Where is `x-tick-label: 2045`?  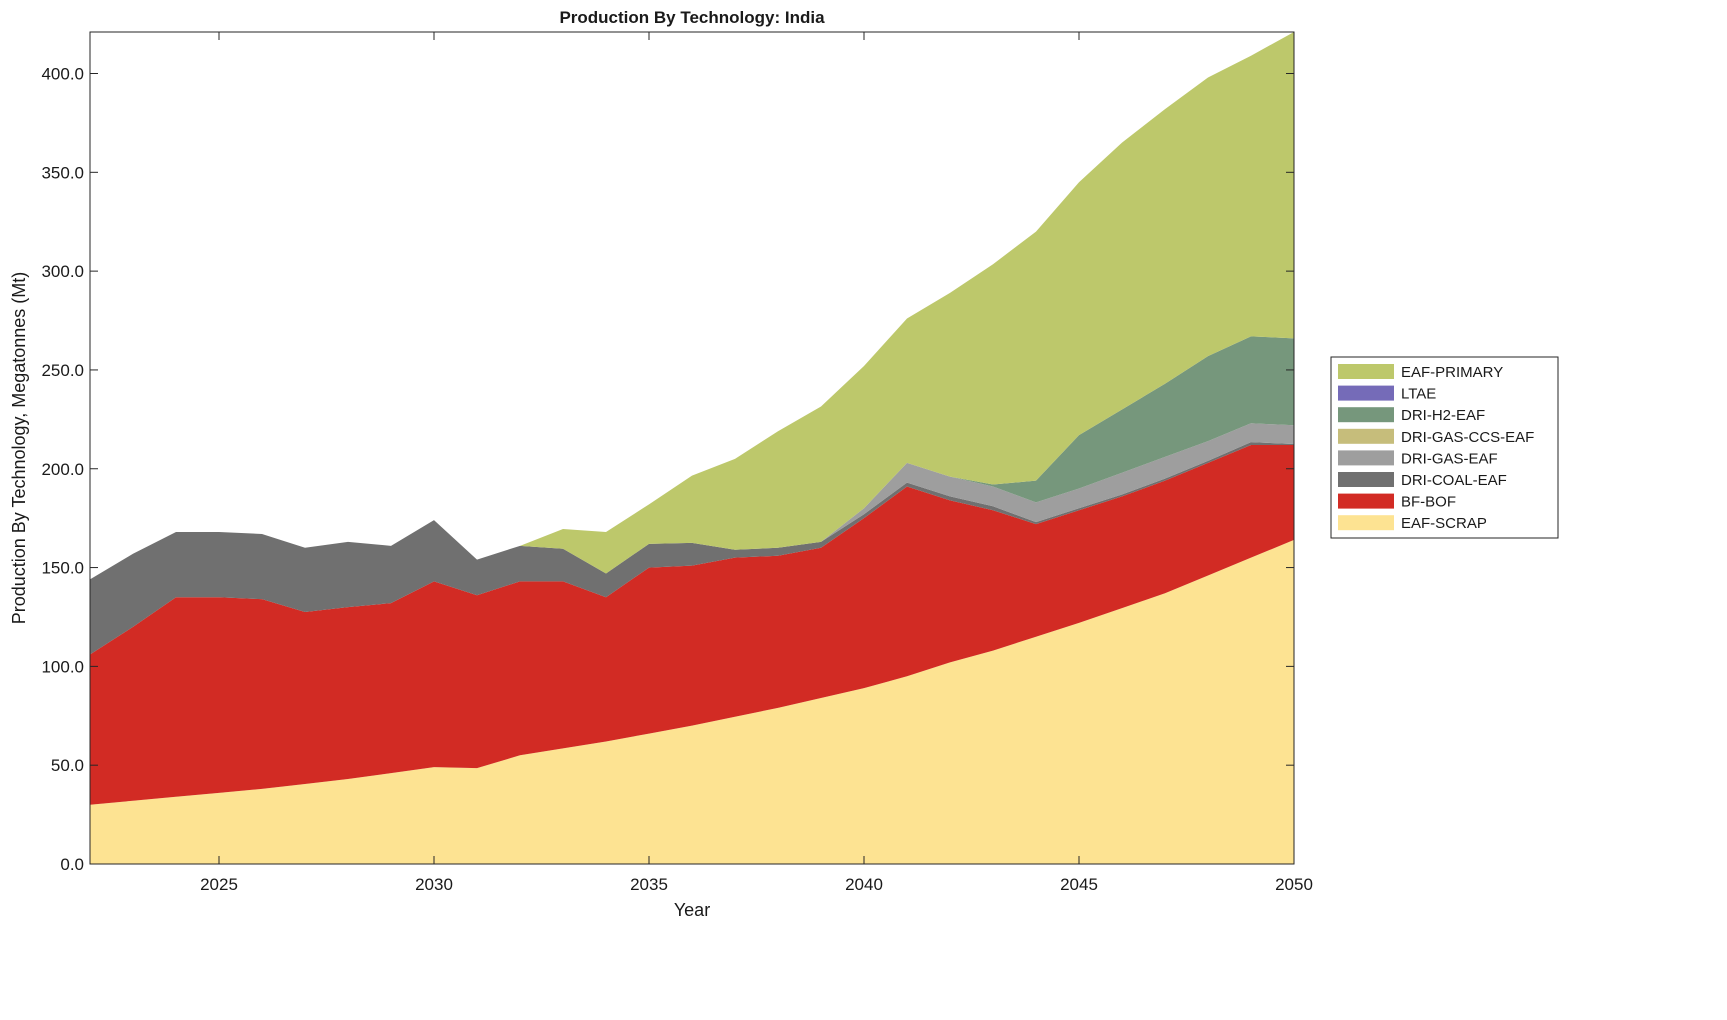 x-tick-label: 2045 is located at coordinates (1079, 884).